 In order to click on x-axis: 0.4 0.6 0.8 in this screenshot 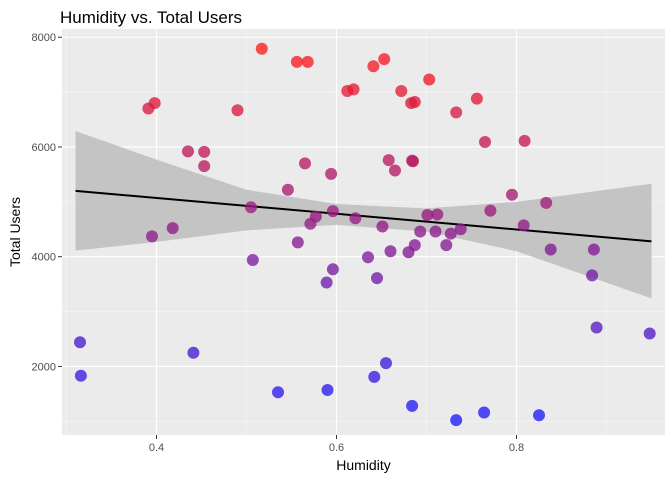, I will do `click(336, 444)`.